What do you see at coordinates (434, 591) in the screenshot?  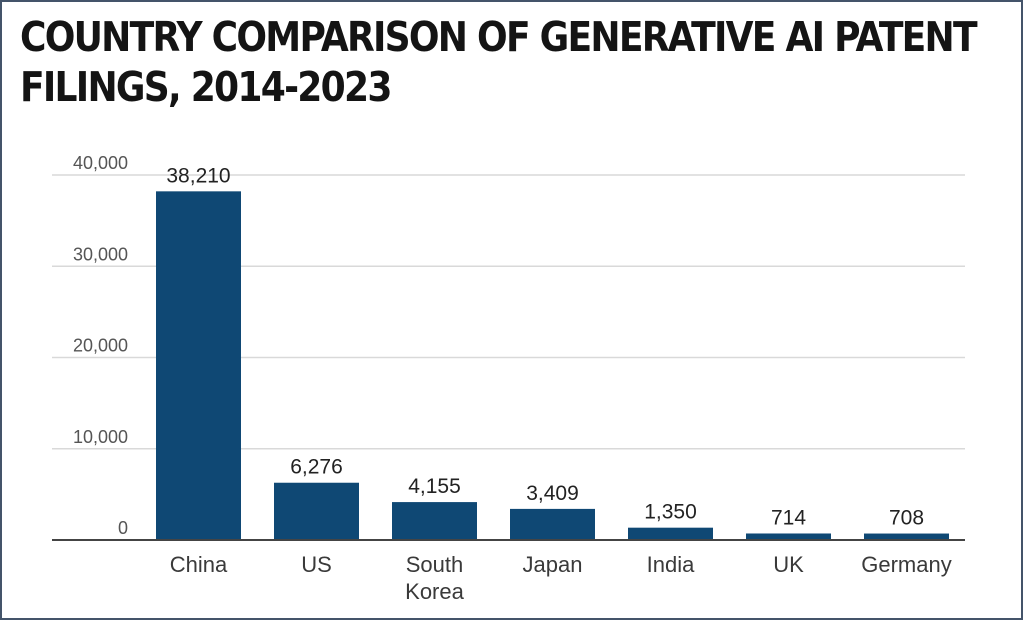 I see `x-tick-label: Korea` at bounding box center [434, 591].